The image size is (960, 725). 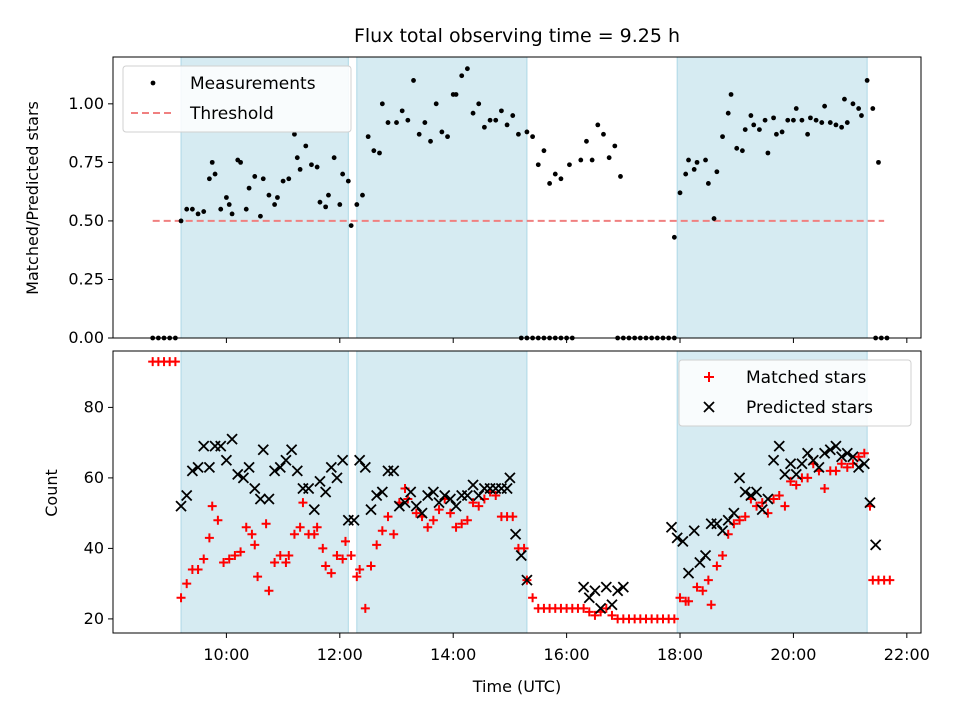 I want to click on y-tick-label: 0.50, so click(x=86, y=220).